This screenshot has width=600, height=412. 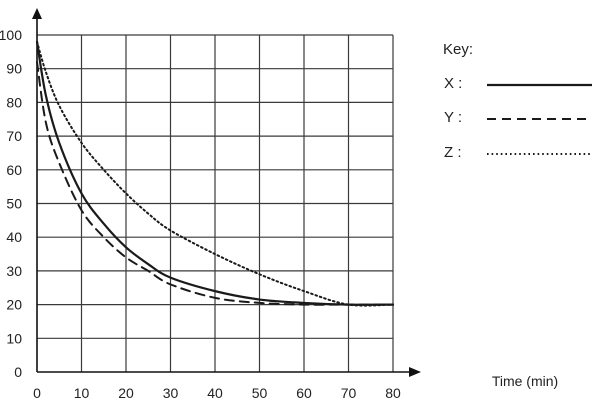 What do you see at coordinates (453, 152) in the screenshot?
I see `legend-label-z: Z :` at bounding box center [453, 152].